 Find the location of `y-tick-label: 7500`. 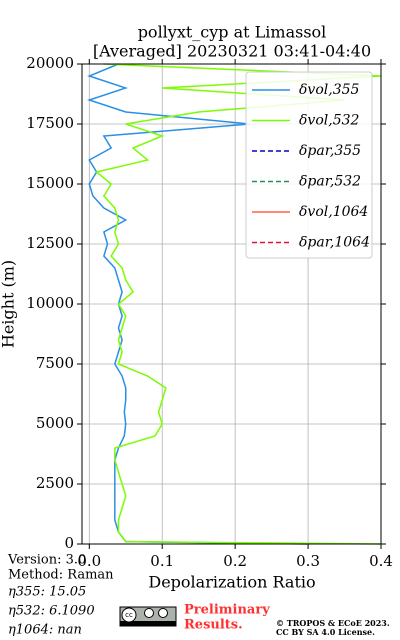

y-tick-label: 7500 is located at coordinates (55, 363).